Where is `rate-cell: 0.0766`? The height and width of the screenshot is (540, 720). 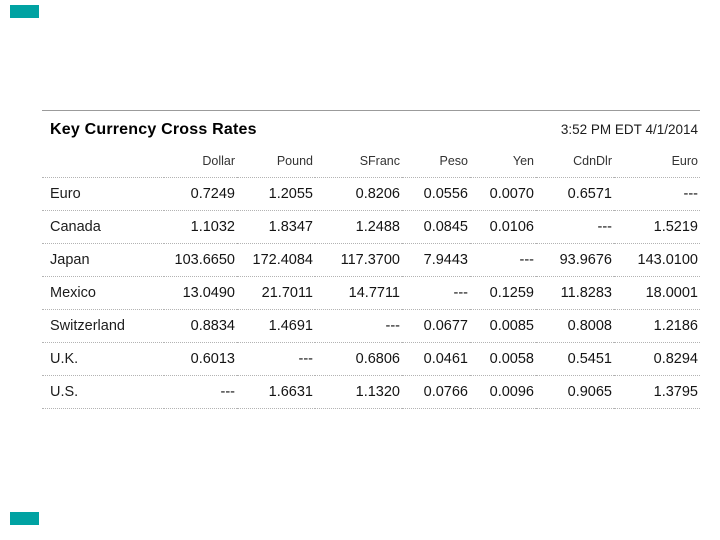 rate-cell: 0.0766 is located at coordinates (436, 392).